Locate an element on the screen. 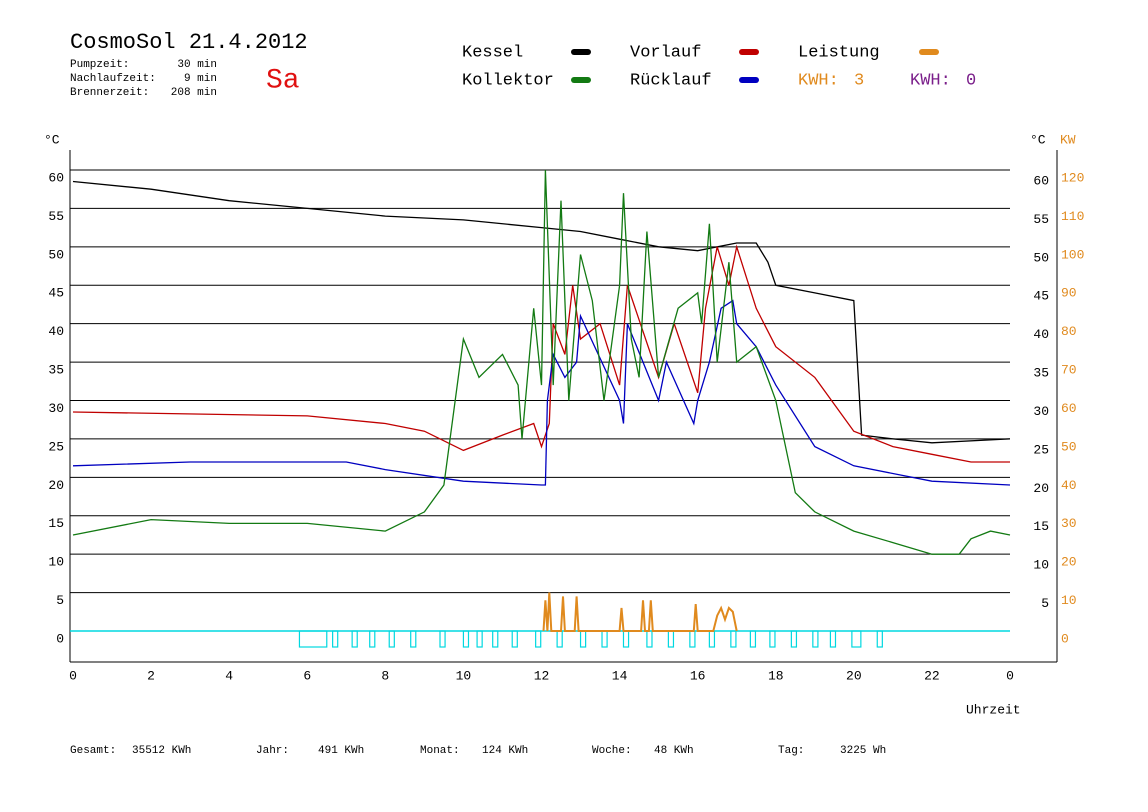 The height and width of the screenshot is (812, 1148). total-value: 35512 KWh is located at coordinates (161, 751).